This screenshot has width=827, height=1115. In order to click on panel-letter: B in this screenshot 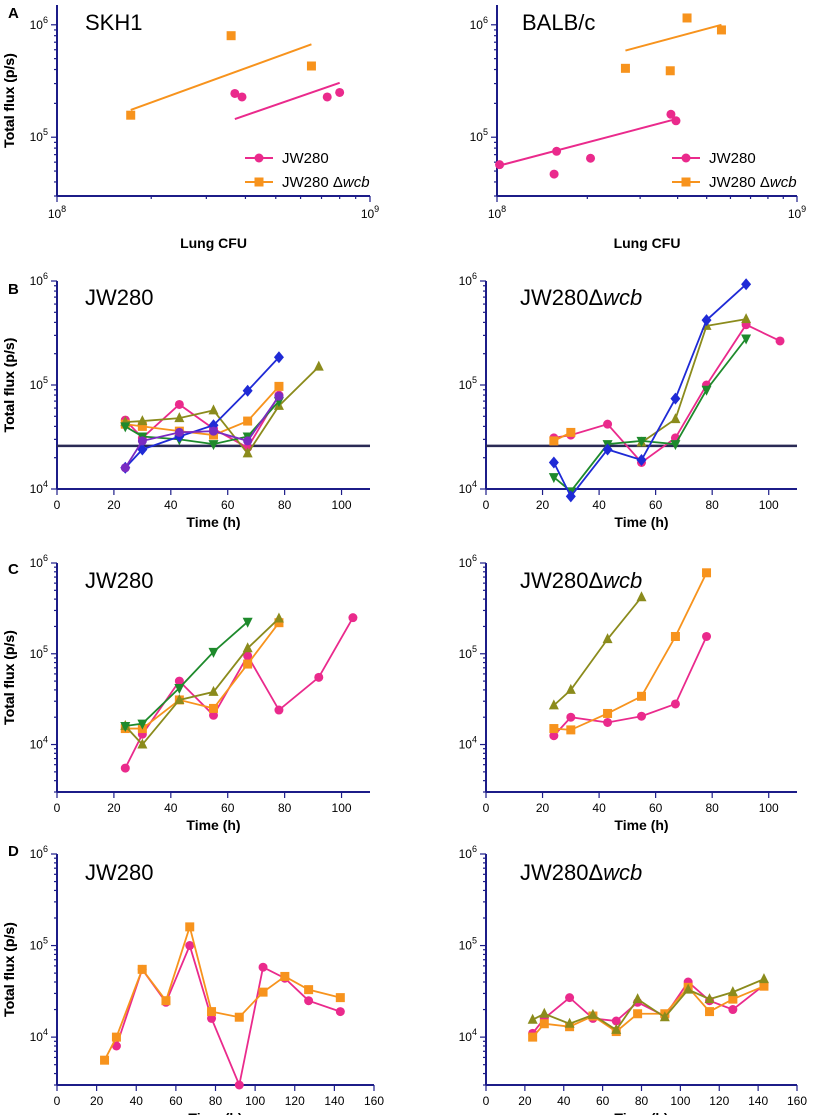, I will do `click(13, 289)`.